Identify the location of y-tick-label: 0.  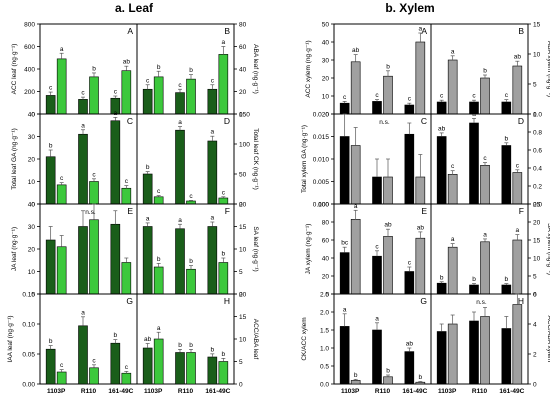
(241, 115).